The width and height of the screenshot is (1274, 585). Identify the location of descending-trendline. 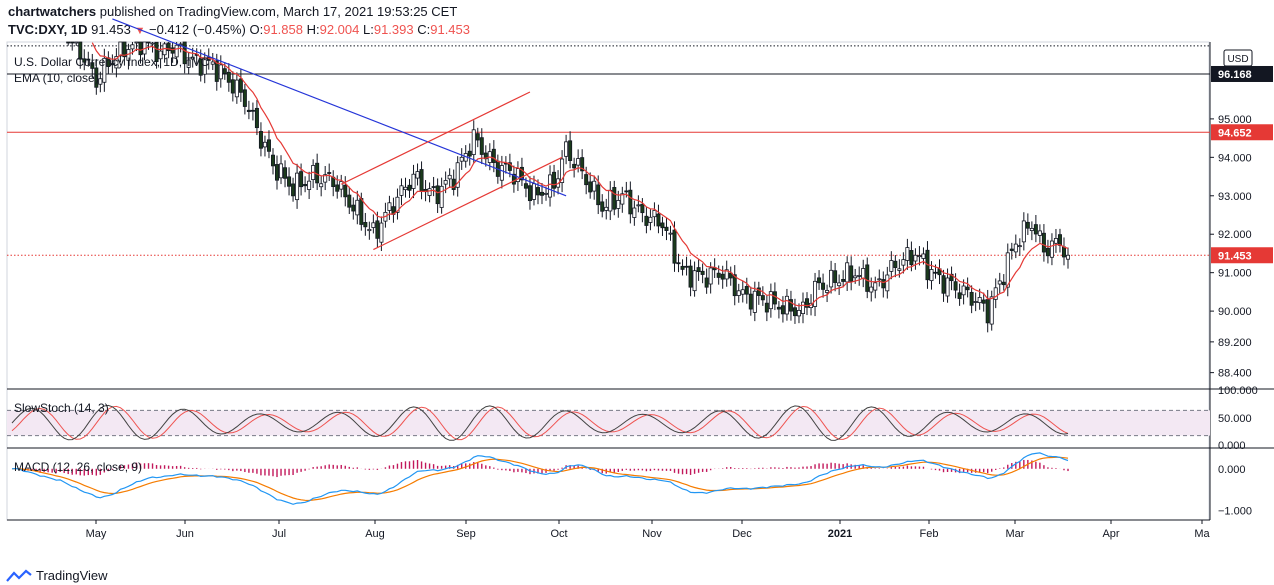
(339, 107).